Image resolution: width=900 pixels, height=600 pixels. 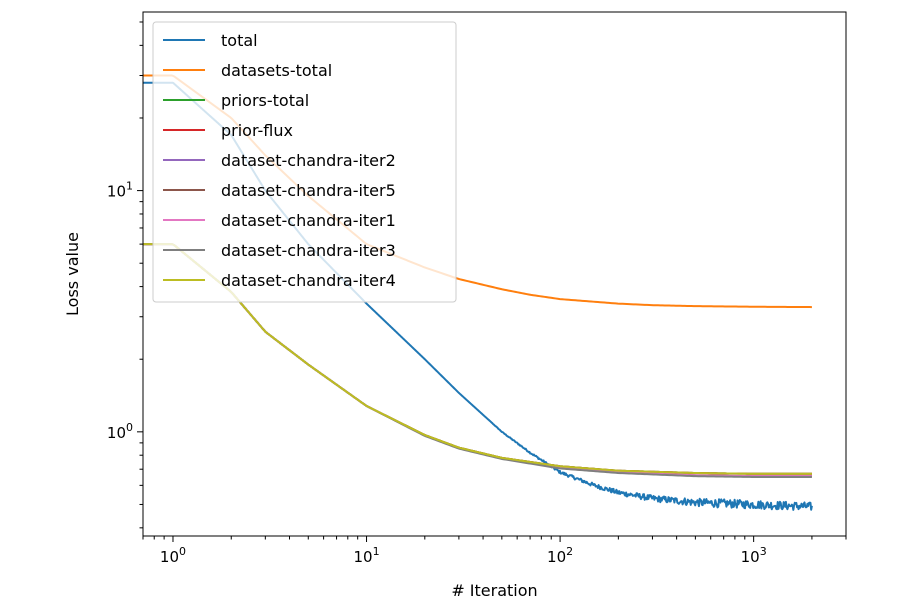 What do you see at coordinates (376, 551) in the screenshot?
I see `x-tick-exponent: 1` at bounding box center [376, 551].